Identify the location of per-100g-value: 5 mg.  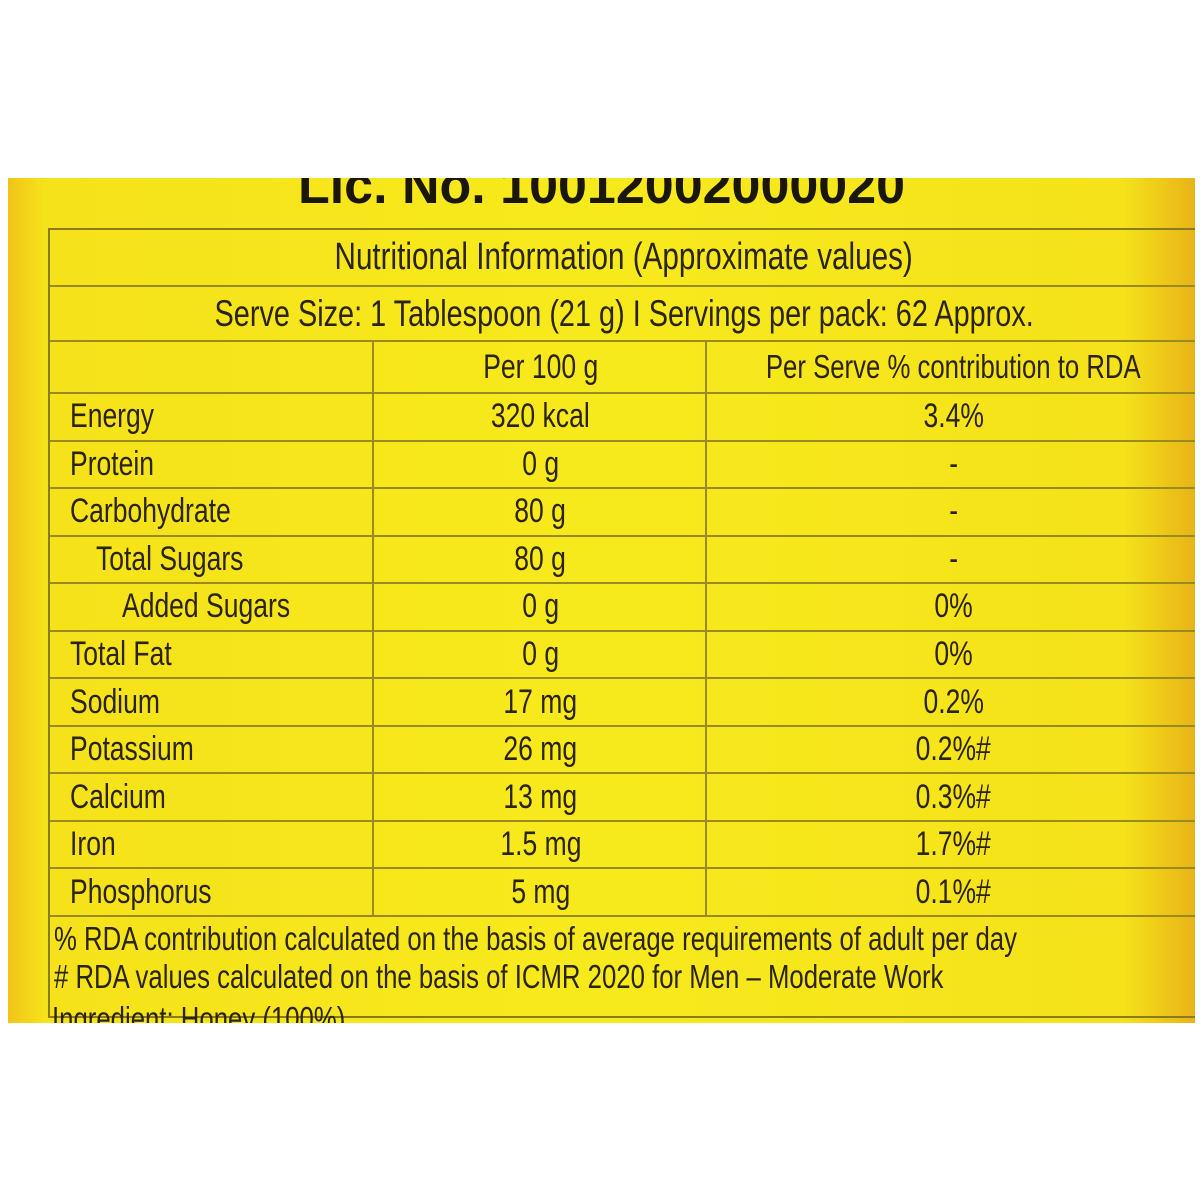
(540, 891).